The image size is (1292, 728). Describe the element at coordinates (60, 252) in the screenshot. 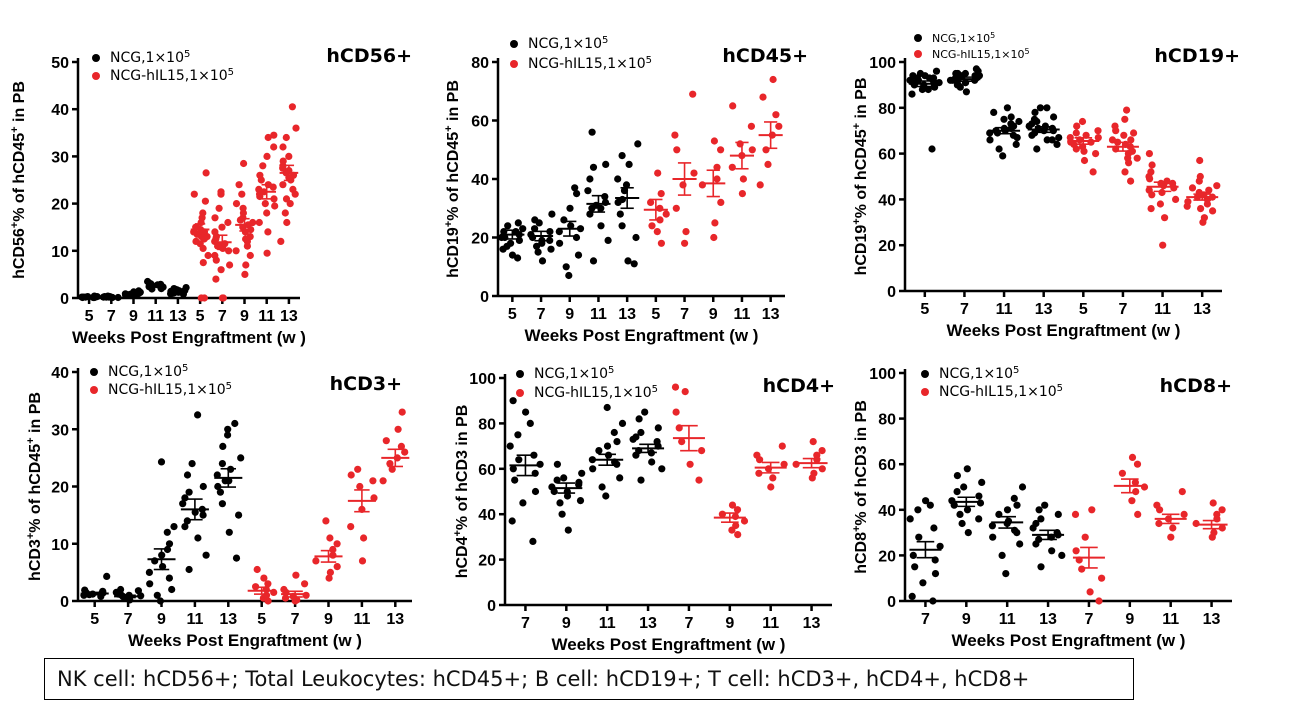

I see `y-tick-label: 10` at that location.